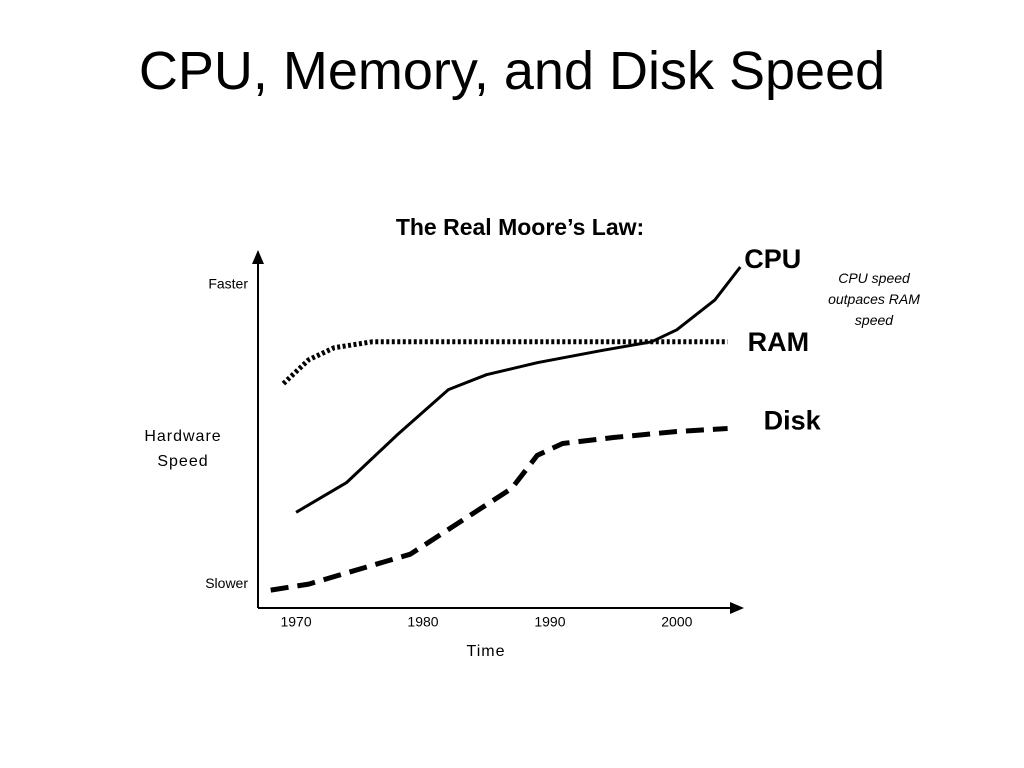 The height and width of the screenshot is (768, 1024). I want to click on series-label: CPU, so click(772, 259).